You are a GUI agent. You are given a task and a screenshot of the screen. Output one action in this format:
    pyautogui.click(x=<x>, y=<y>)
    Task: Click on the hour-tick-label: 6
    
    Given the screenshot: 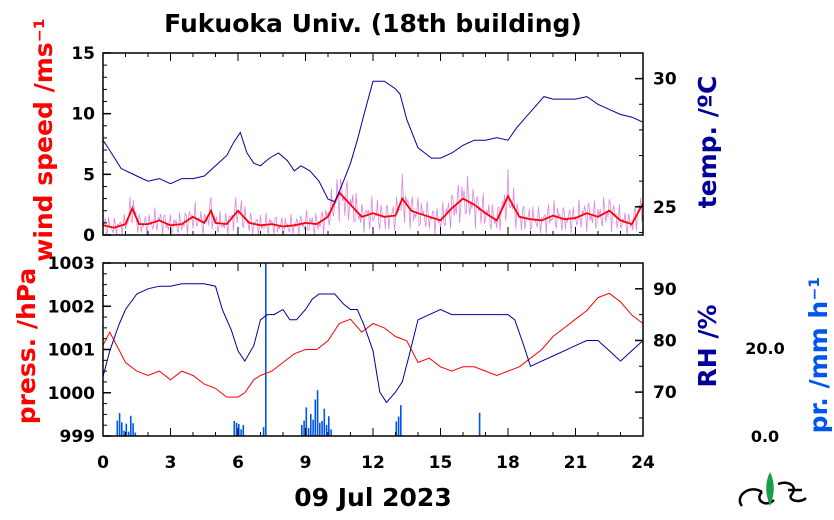 What is the action you would take?
    pyautogui.click(x=238, y=463)
    